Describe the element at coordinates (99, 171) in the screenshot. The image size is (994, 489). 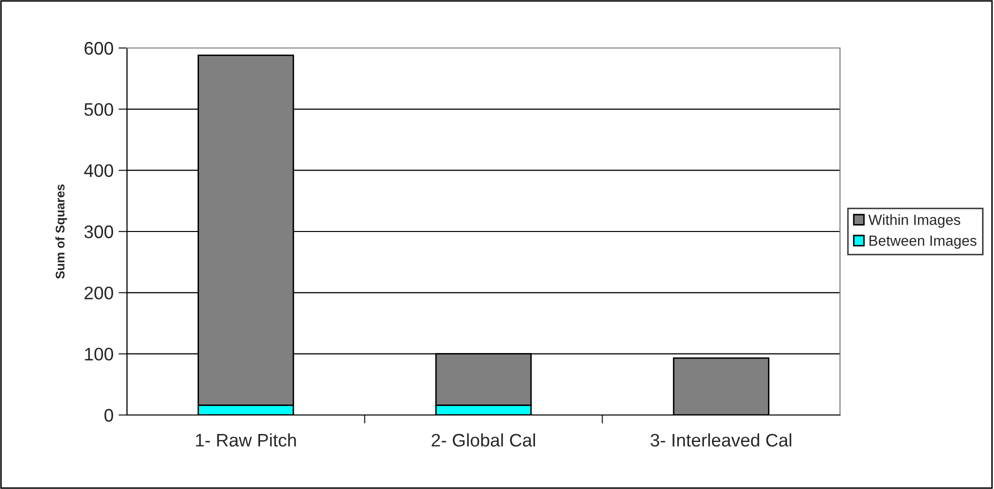
I see `y-tick-label: 400` at that location.